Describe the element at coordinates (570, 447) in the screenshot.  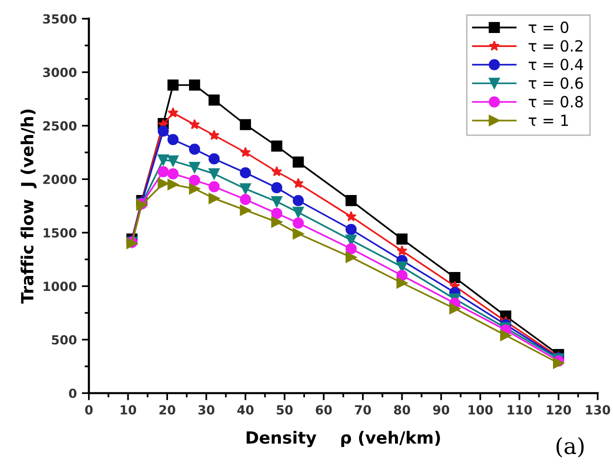
I see `text: (a)` at that location.